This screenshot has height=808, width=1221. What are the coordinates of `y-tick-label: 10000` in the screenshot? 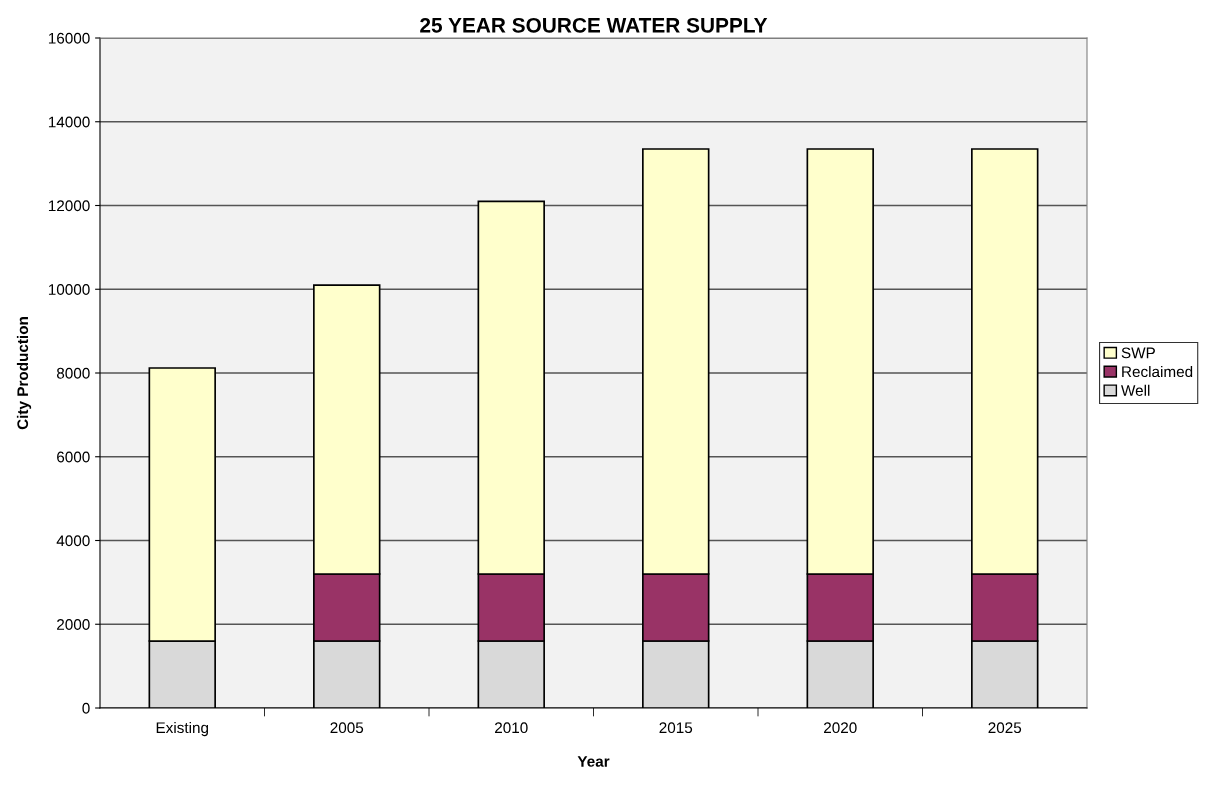 It's located at (69, 289).